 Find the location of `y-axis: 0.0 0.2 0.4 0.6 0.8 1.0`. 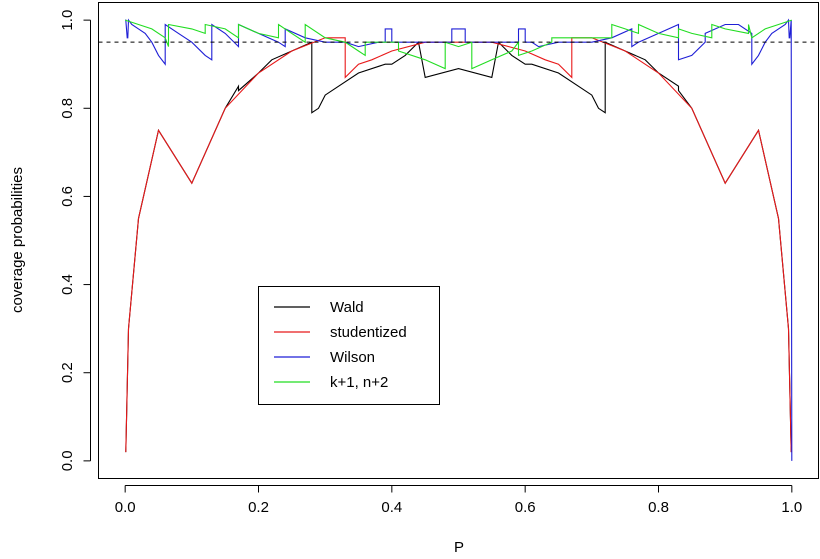

y-axis: 0.0 0.2 0.4 0.6 0.8 1.0 is located at coordinates (75, 240).